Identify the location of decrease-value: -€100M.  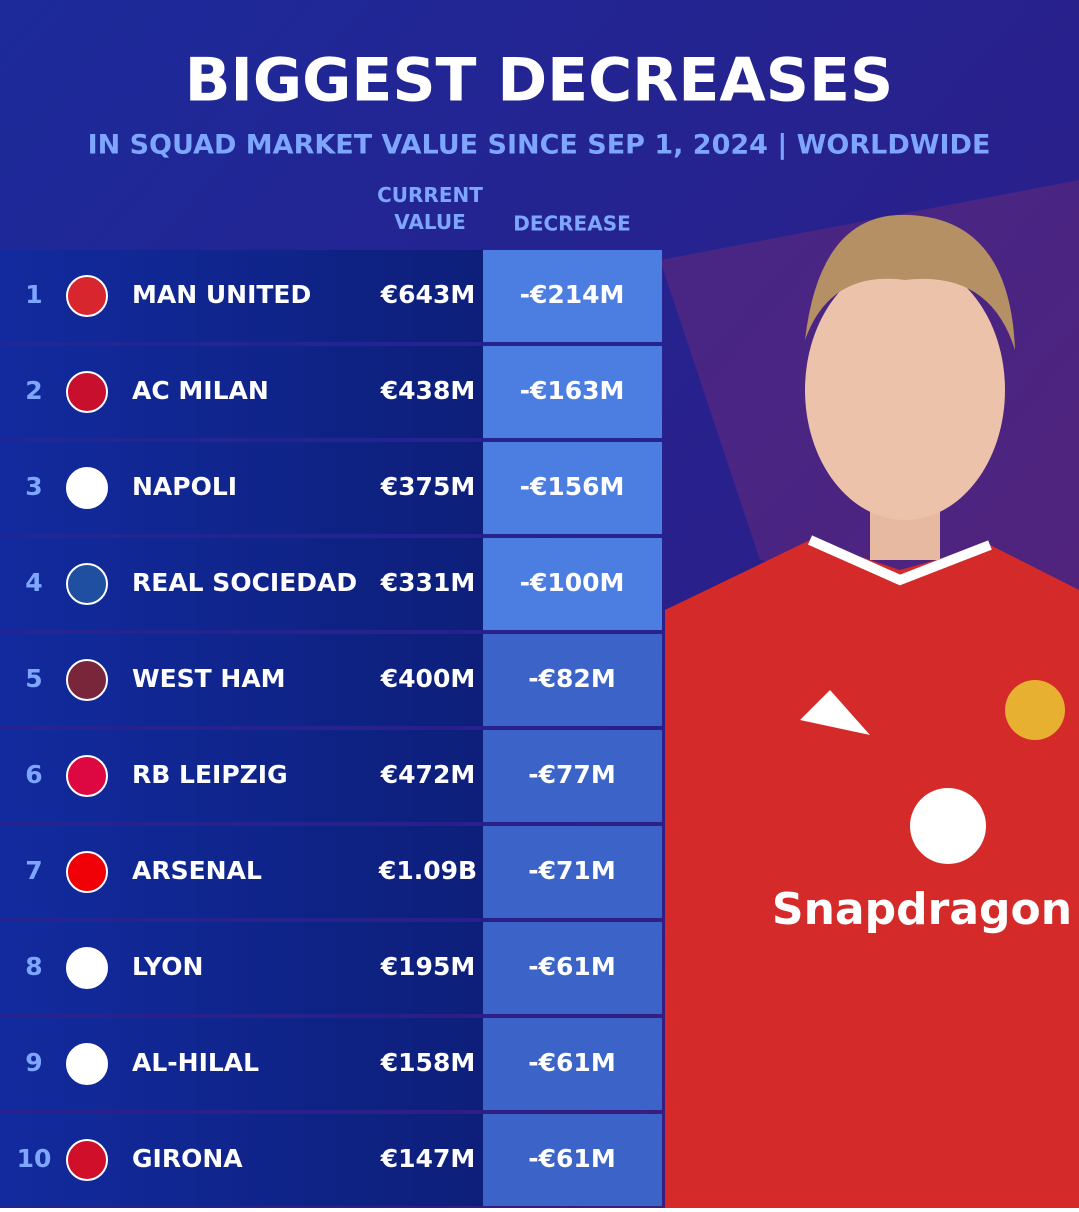
(572, 582).